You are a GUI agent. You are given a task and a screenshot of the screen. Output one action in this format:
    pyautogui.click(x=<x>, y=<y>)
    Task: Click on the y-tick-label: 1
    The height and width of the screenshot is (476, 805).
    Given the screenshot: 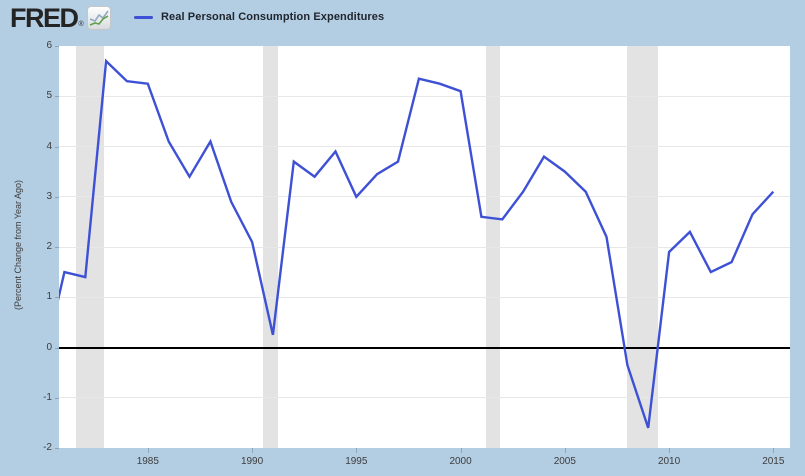 What is the action you would take?
    pyautogui.click(x=49, y=297)
    